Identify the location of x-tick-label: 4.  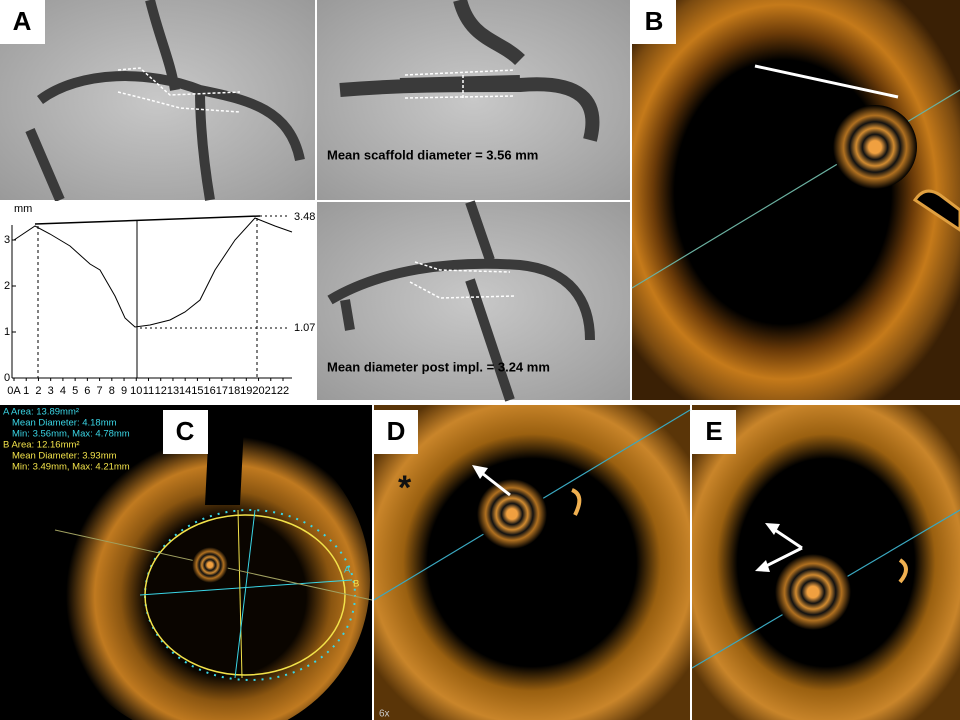
(63, 391).